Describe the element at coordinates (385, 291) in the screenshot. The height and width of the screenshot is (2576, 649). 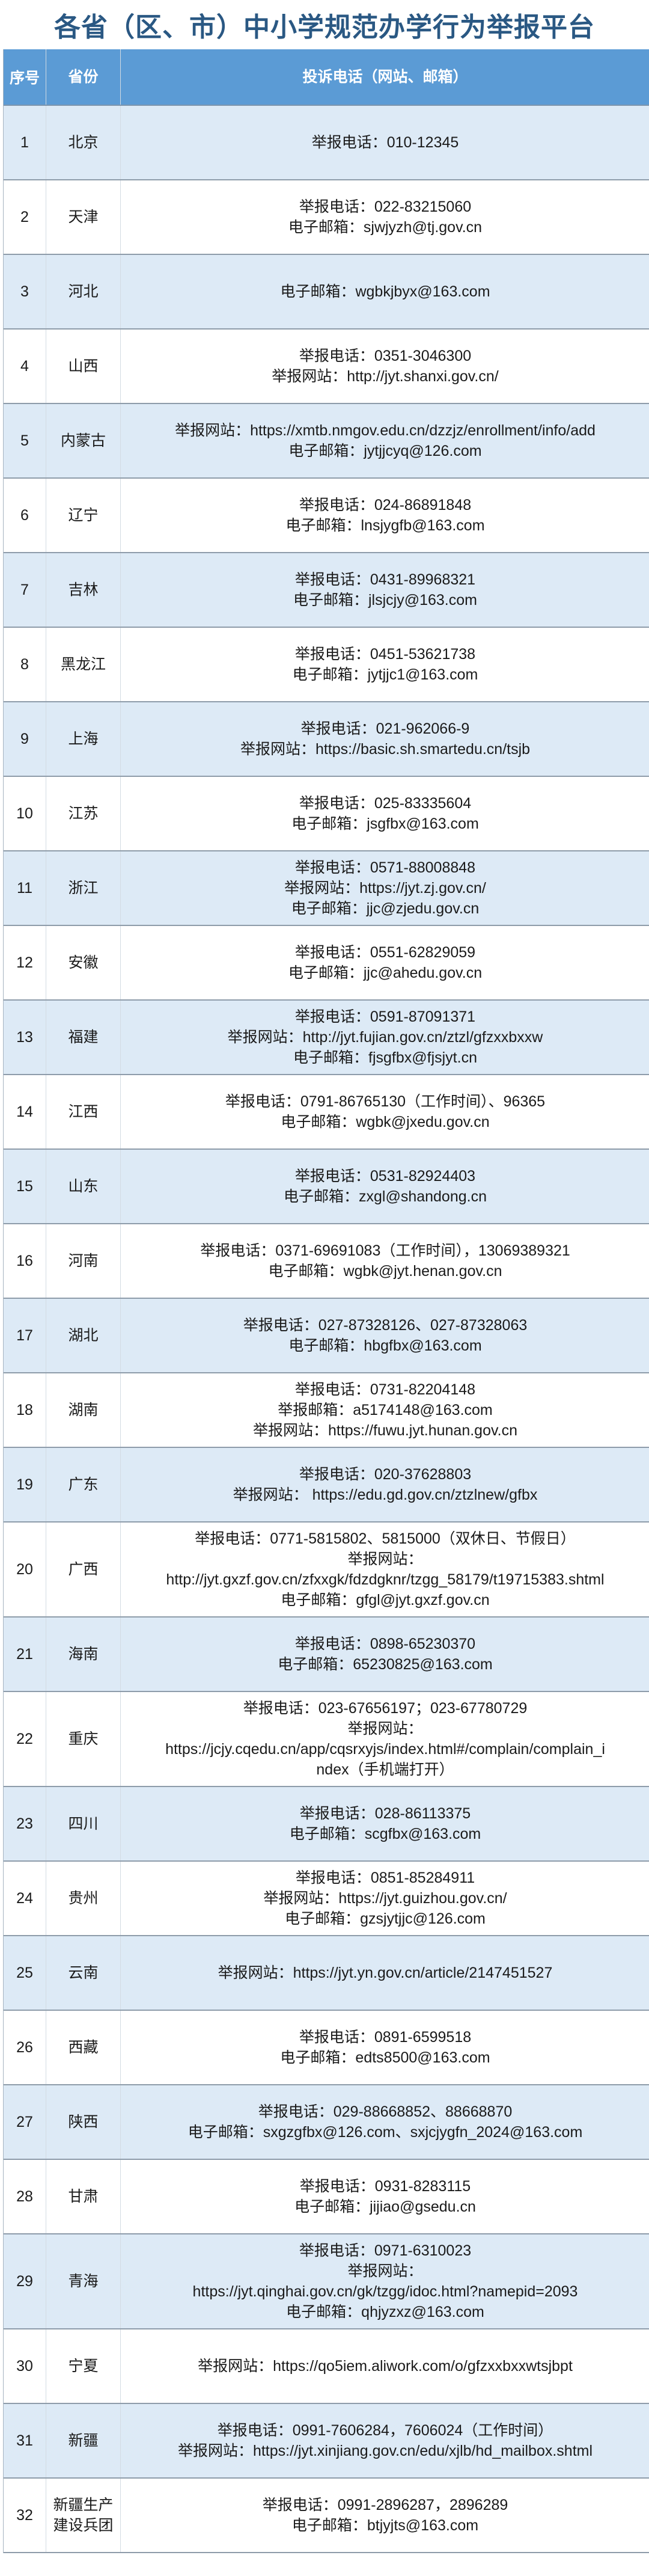
I see `contact-line: 电子邮箱：wgbkjbyx@163.com` at that location.